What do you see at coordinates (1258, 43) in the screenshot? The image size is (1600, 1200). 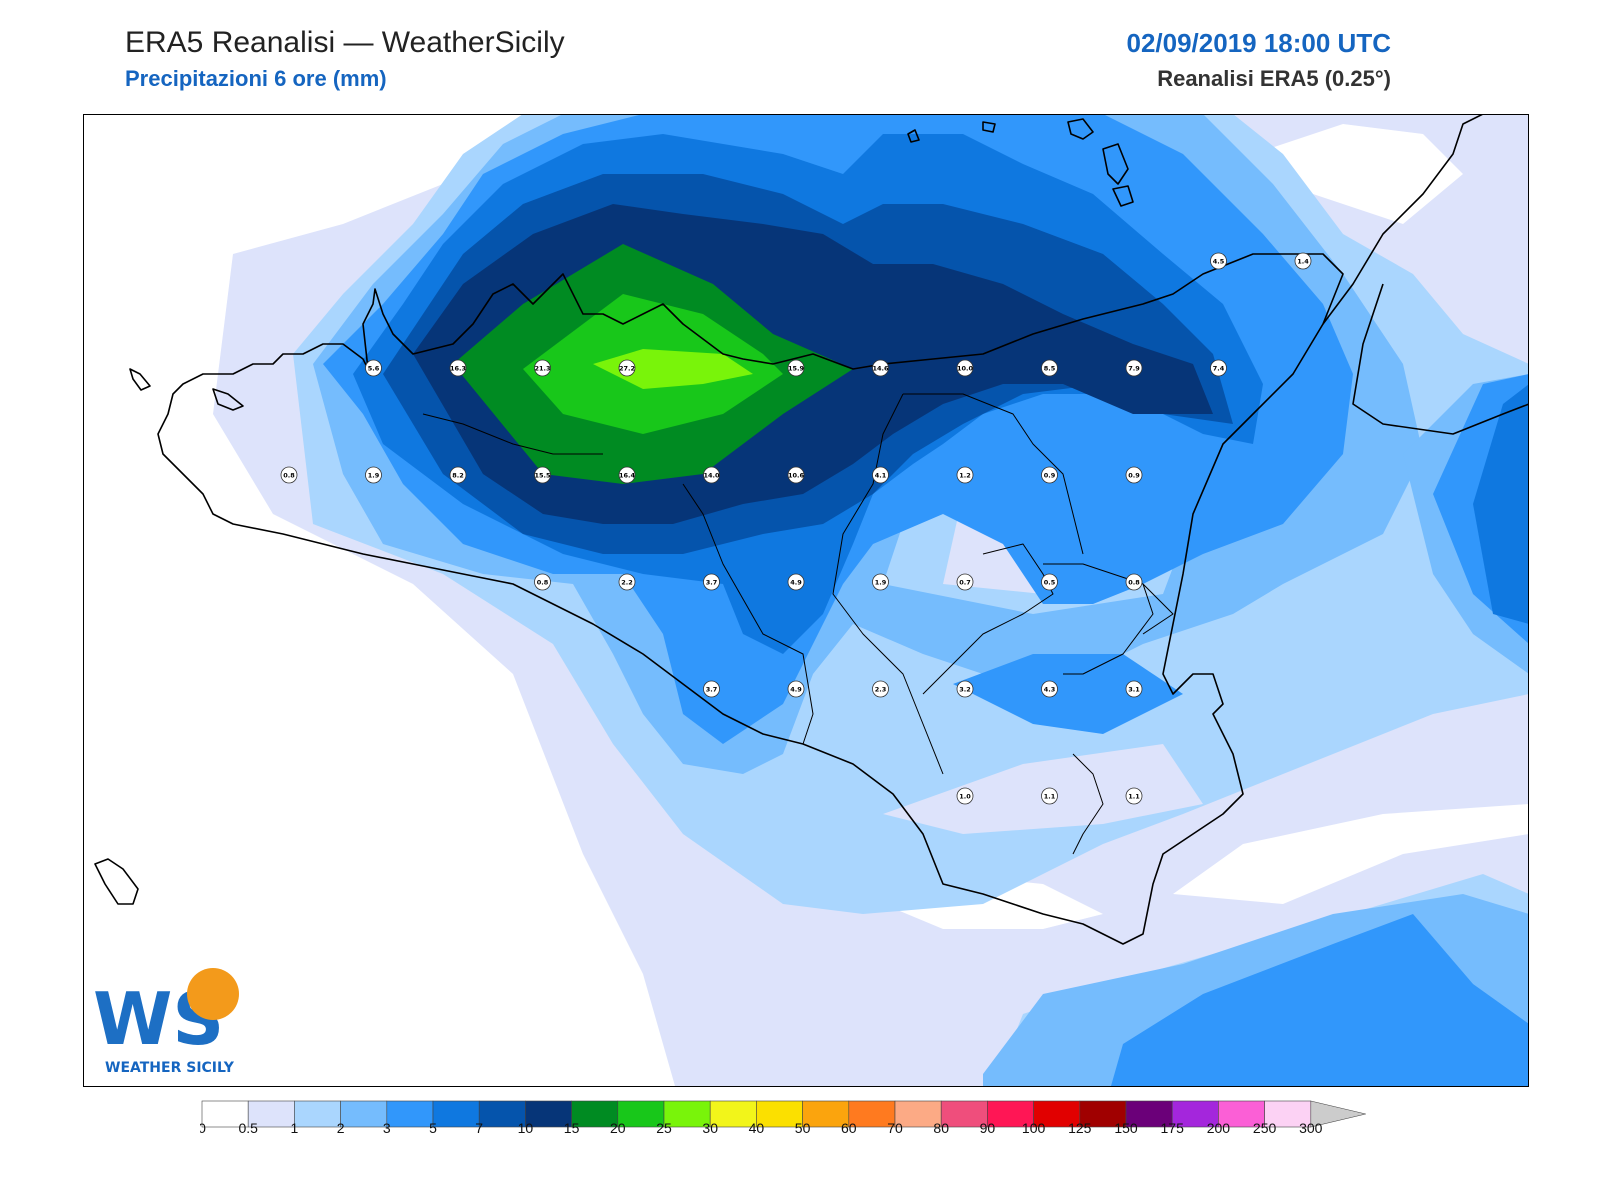 I see `valid-datetime: 02/09/2019 18:00 UTC` at bounding box center [1258, 43].